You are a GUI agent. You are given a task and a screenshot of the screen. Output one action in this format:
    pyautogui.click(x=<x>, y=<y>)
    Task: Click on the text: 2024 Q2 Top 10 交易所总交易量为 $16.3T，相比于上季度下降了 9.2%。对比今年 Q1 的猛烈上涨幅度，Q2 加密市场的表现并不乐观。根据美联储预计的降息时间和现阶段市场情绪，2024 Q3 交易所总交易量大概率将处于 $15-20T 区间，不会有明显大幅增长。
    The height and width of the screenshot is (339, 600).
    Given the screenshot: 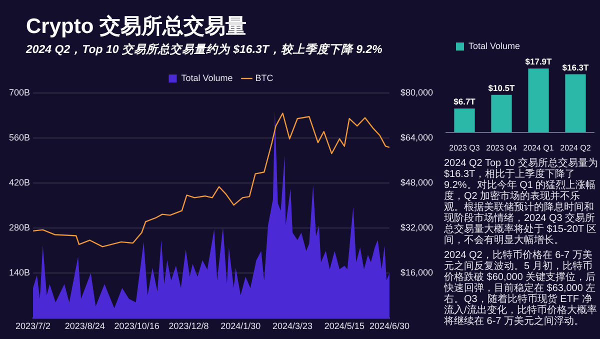 What is the action you would take?
    pyautogui.click(x=521, y=202)
    